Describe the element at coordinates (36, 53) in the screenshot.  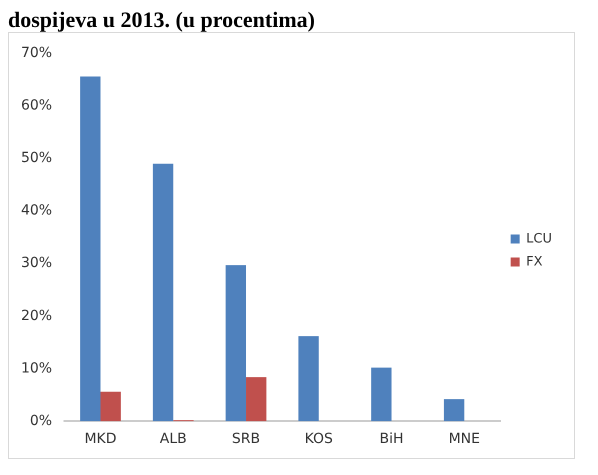
I see `y-tick-label: 70%` at that location.